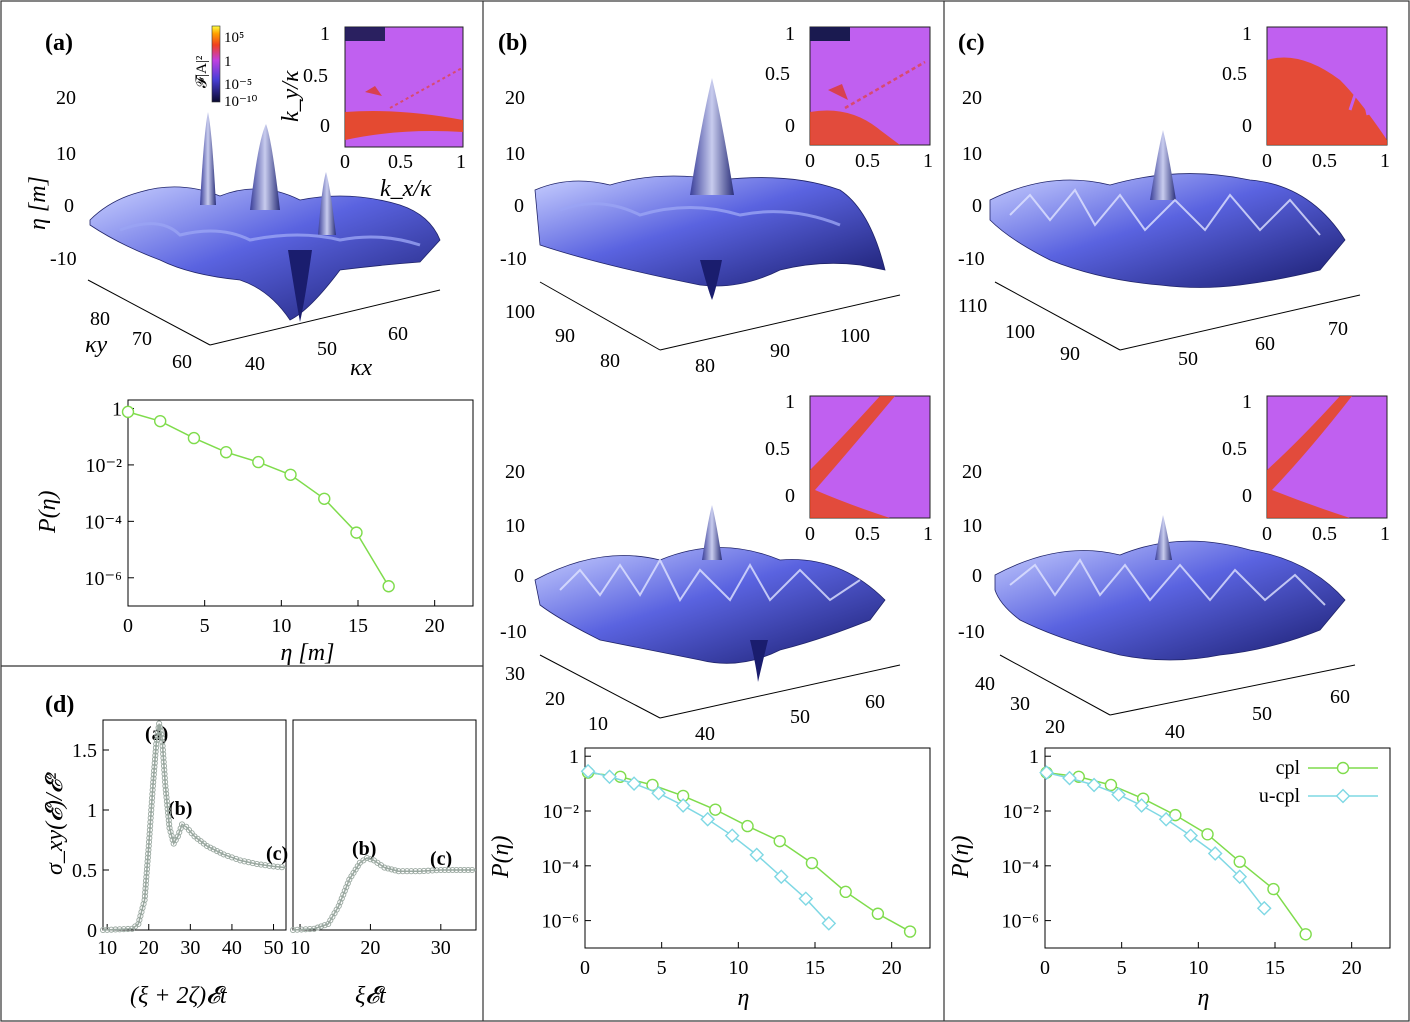  What do you see at coordinates (777, 449) in the screenshot?
I see `inset-ytick: 0.5` at bounding box center [777, 449].